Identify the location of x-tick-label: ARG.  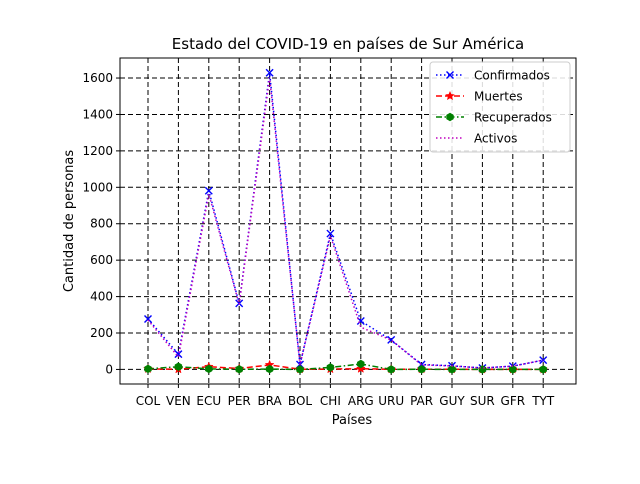
(361, 401).